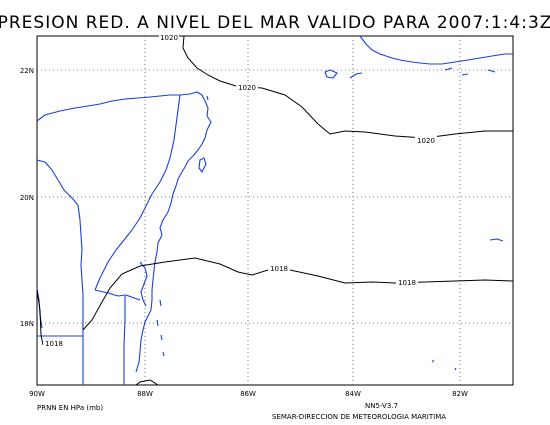 Image resolution: width=550 pixels, height=425 pixels. What do you see at coordinates (169, 38) in the screenshot?
I see `isobar-label-1020-top: 1020` at bounding box center [169, 38].